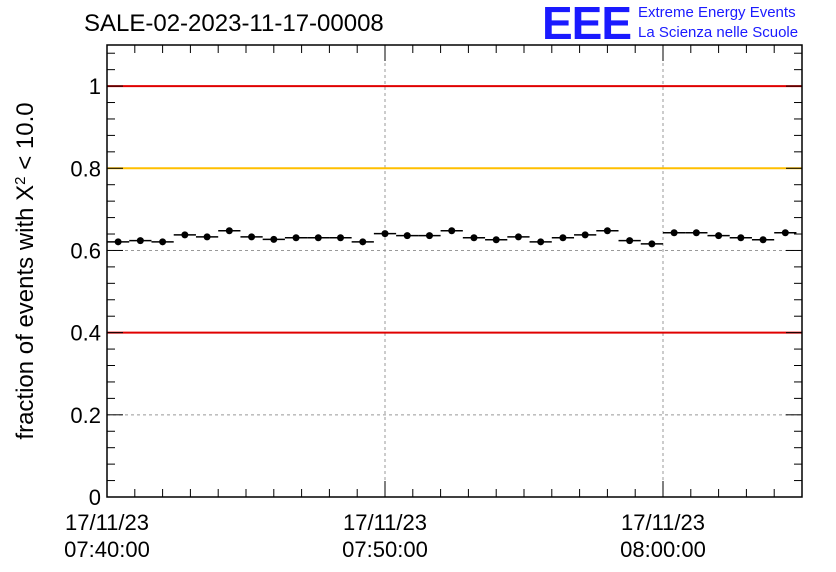 This screenshot has height=572, width=836. What do you see at coordinates (717, 12) in the screenshot?
I see `logo-text-line-1: Extreme Energy Events` at bounding box center [717, 12].